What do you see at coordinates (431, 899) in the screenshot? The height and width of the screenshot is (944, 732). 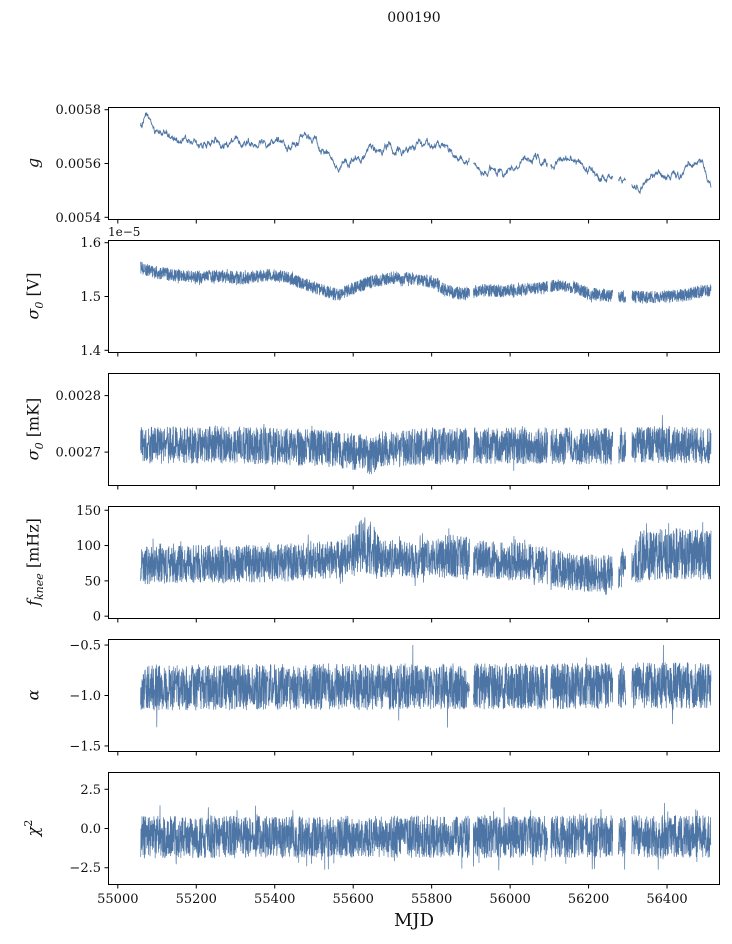 I see `x-tick-label: 55800` at bounding box center [431, 899].